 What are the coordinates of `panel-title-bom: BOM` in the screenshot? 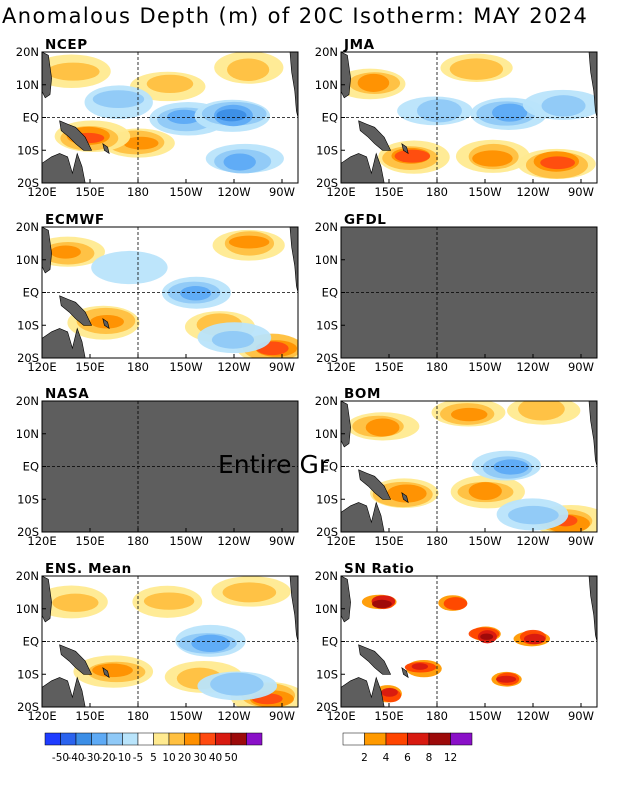 It's located at (362, 394).